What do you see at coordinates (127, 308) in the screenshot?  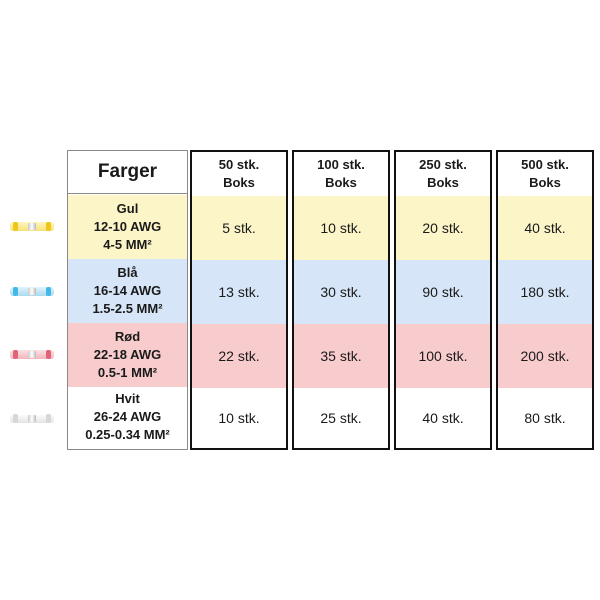 I see `row-mm2: 1.5-2.5 MM²` at bounding box center [127, 308].